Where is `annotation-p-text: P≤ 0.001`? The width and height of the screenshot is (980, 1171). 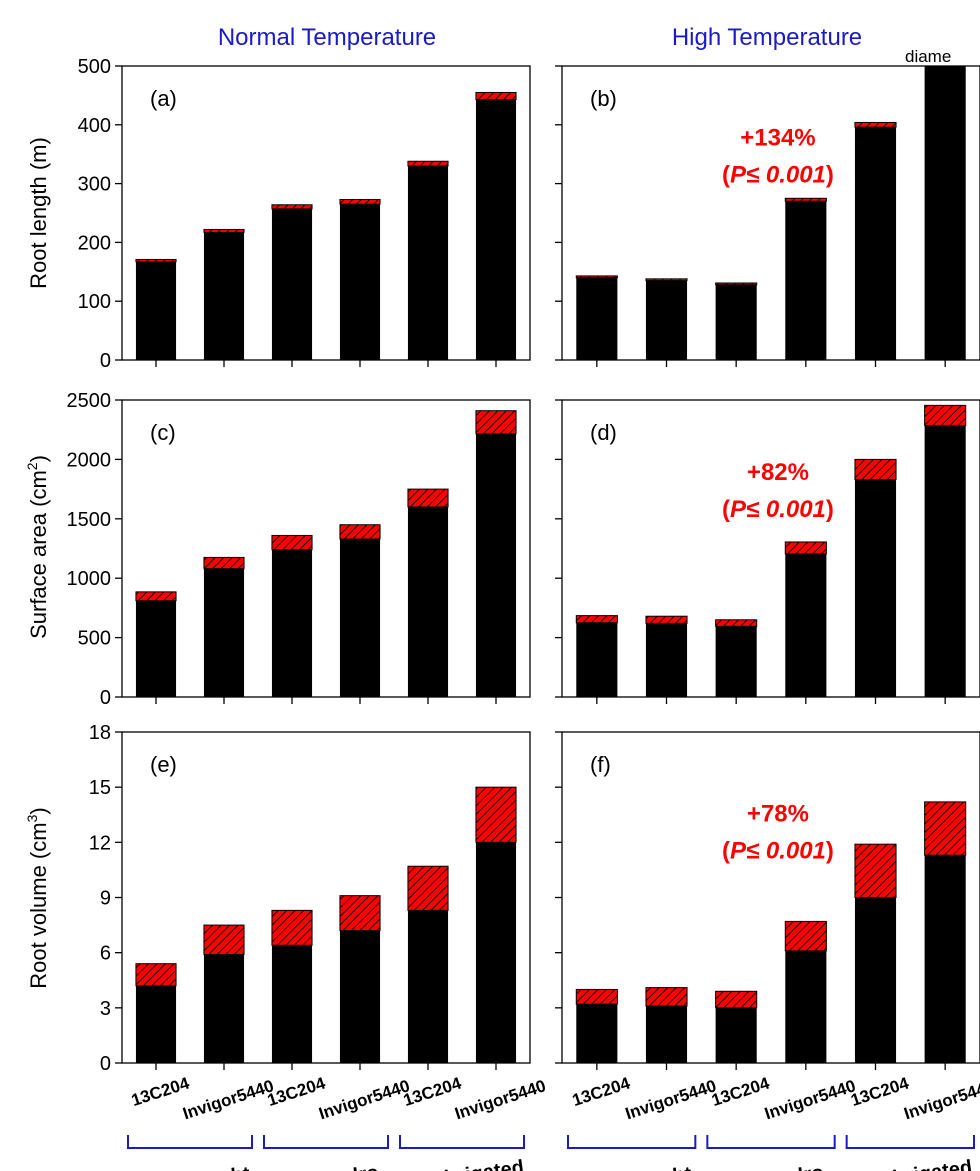
annotation-p-text: P≤ 0.001 is located at coordinates (778, 174).